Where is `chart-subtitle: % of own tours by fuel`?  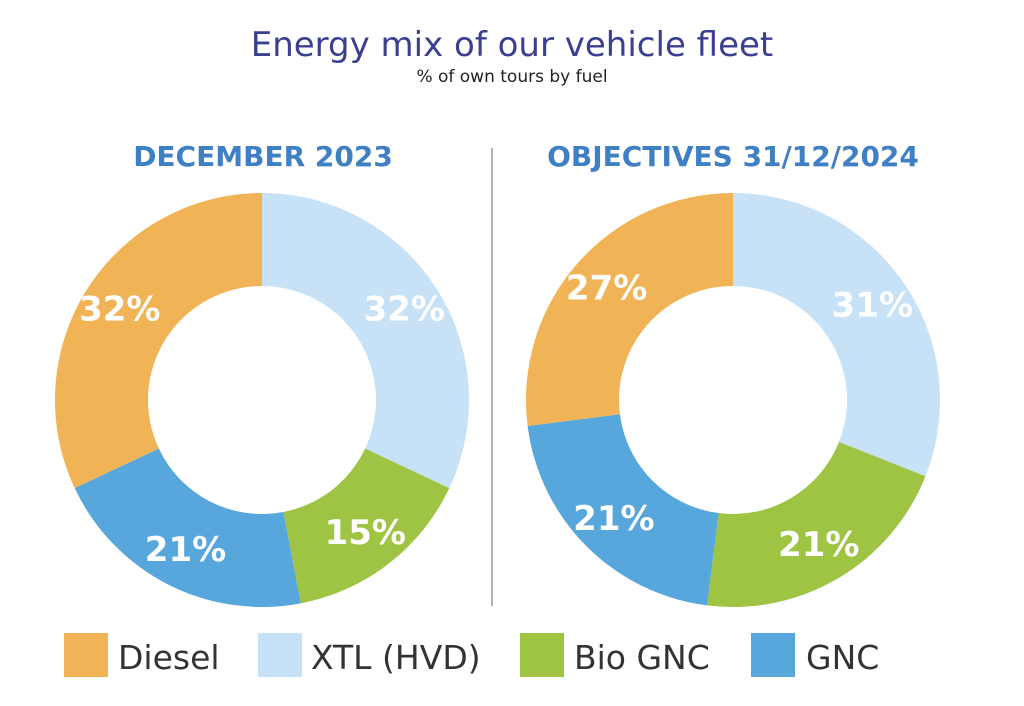
chart-subtitle: % of own tours by fuel is located at coordinates (511, 77).